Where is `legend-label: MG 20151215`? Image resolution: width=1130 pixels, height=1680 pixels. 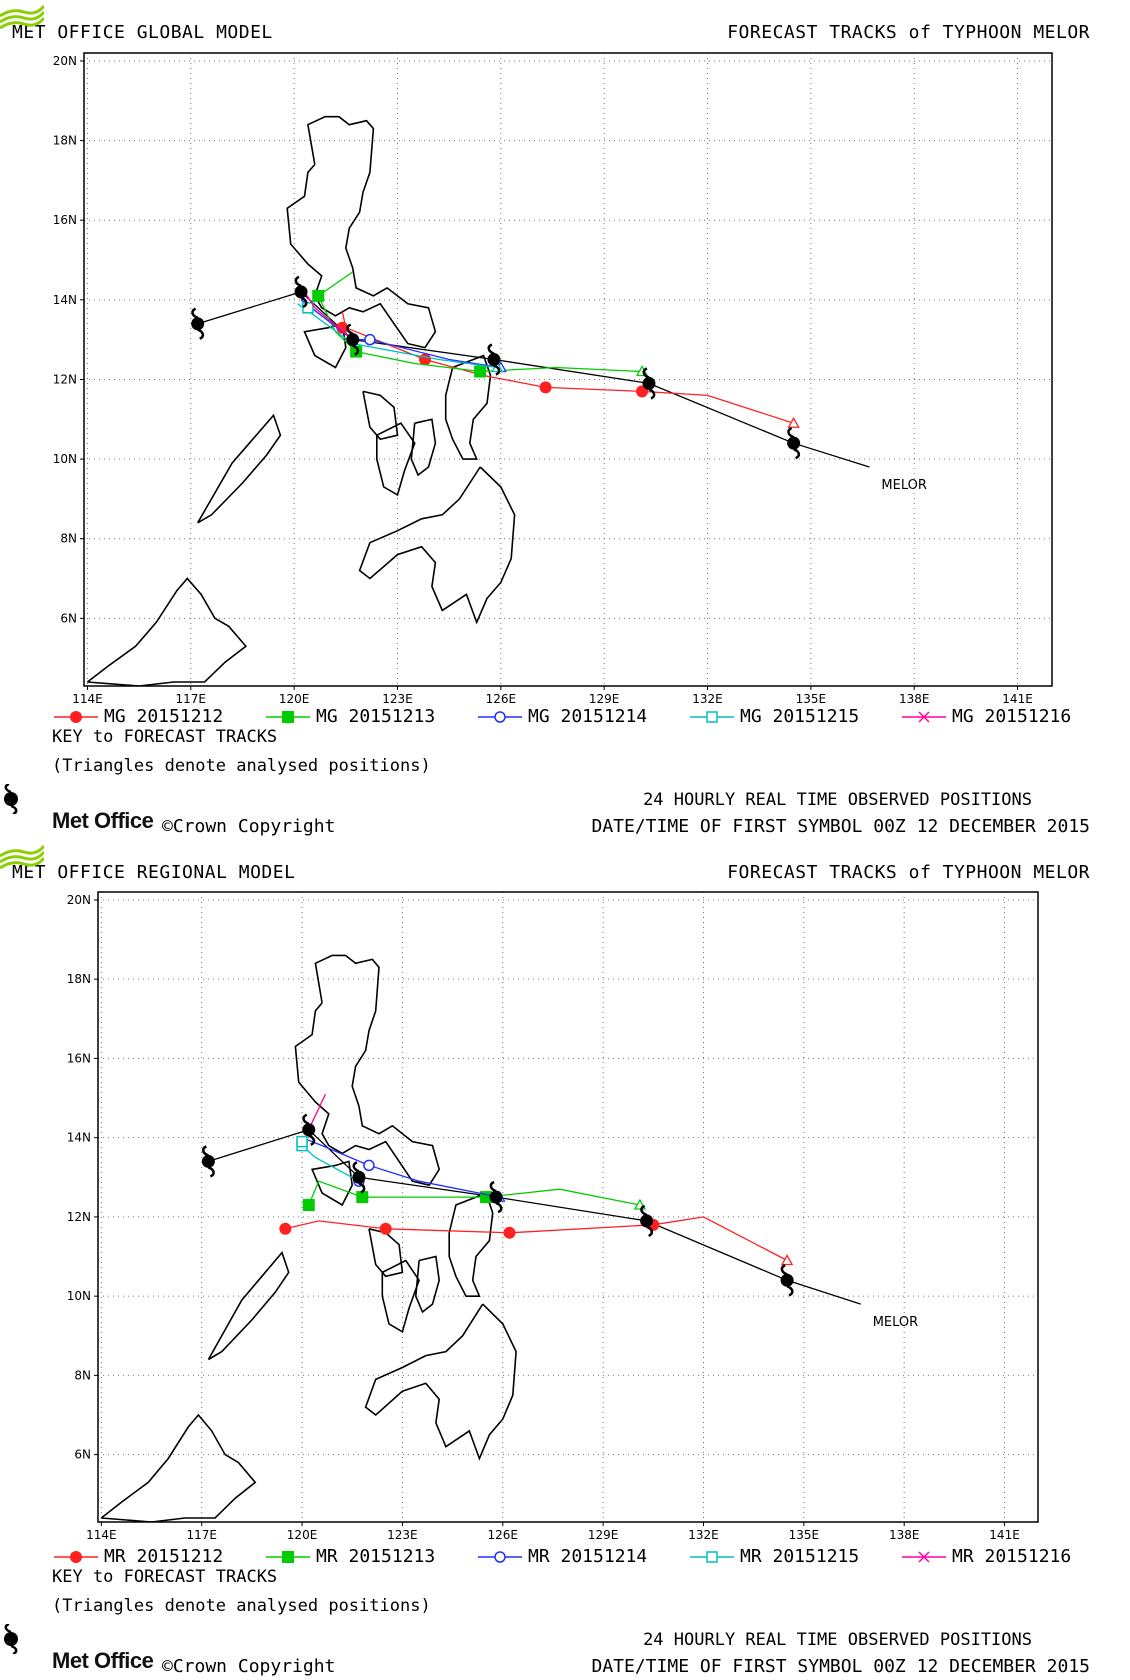
legend-label: MG 20151215 is located at coordinates (800, 716).